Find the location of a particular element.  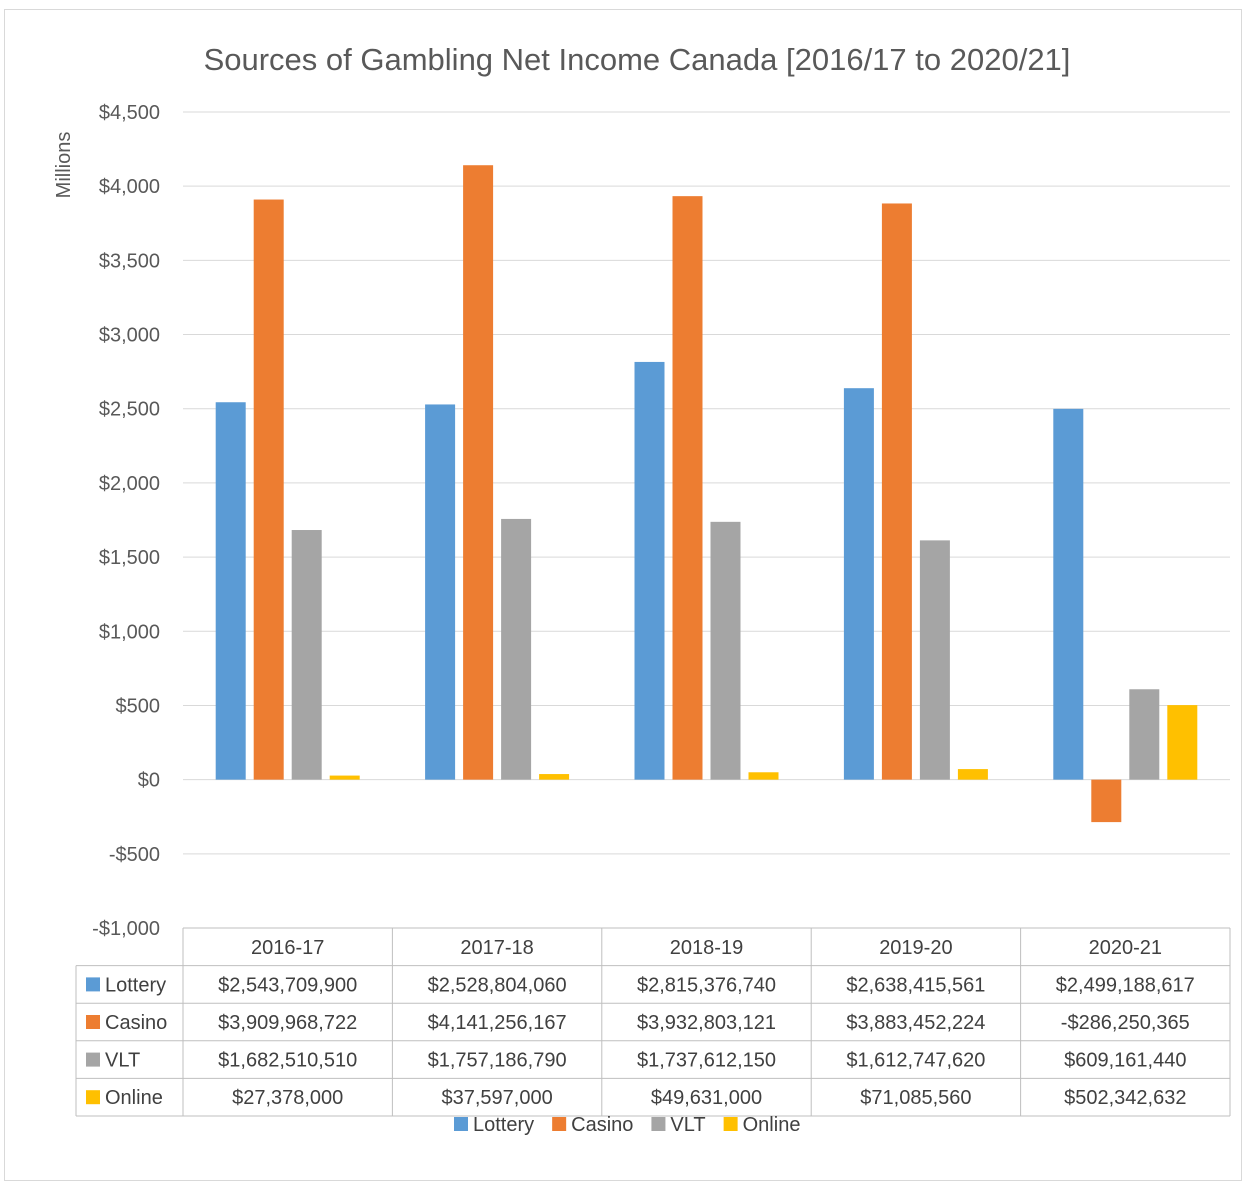

x-category-label: 2020-21 is located at coordinates (1125, 948).